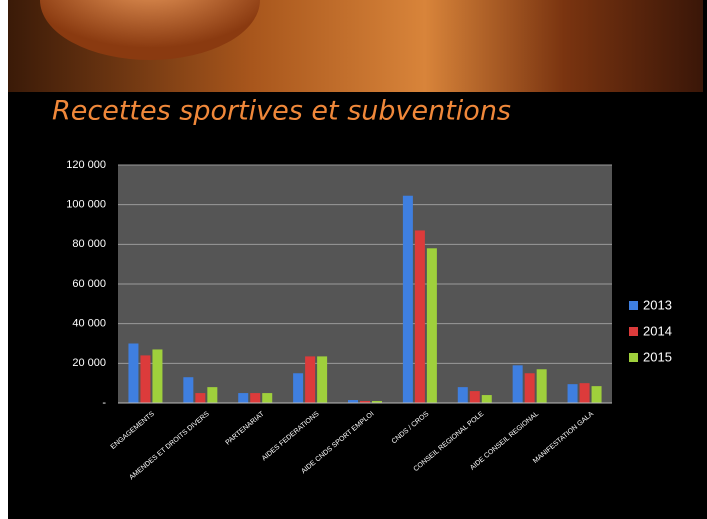 This screenshot has width=707, height=519. What do you see at coordinates (86, 165) in the screenshot?
I see `y-tick-label: 120 000` at bounding box center [86, 165].